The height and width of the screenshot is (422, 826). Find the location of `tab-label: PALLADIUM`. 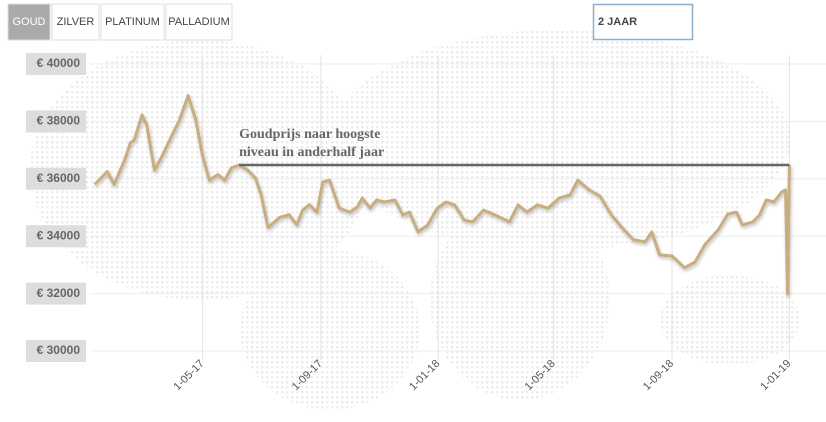

tab-label: PALLADIUM is located at coordinates (199, 22).